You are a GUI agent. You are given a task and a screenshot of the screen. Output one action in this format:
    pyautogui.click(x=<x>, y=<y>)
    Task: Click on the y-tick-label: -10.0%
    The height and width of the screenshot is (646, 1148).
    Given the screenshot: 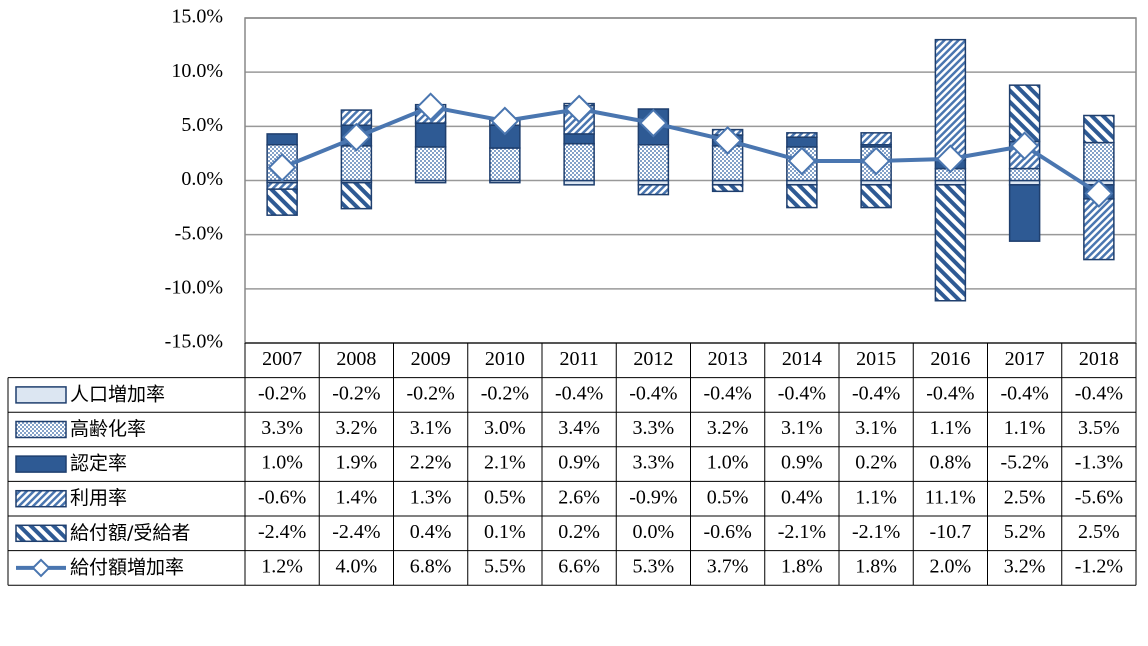 What is the action you would take?
    pyautogui.click(x=194, y=287)
    